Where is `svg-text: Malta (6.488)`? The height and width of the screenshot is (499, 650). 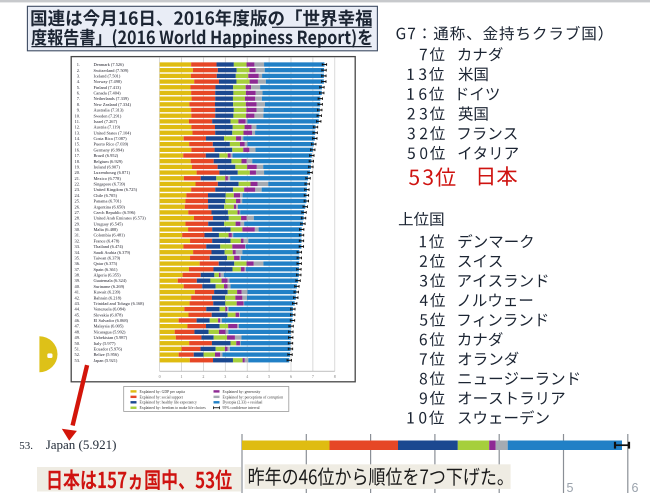
svg-text: Malta (6.488) is located at coordinates (106, 229).